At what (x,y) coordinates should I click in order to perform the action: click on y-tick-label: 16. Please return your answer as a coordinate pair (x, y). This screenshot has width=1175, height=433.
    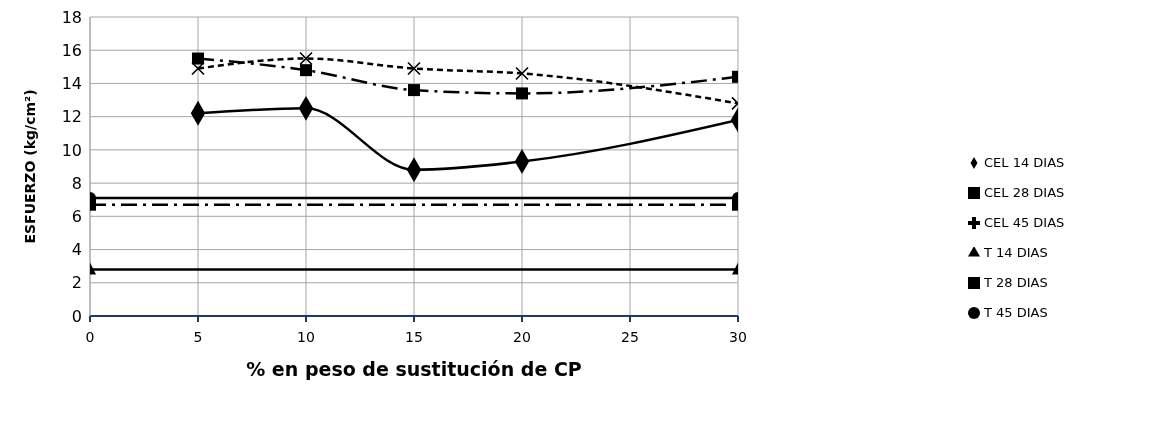
    Looking at the image, I should click on (71, 50).